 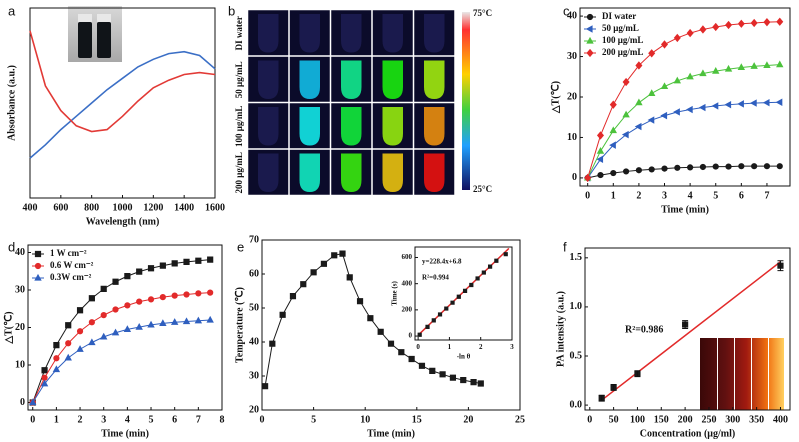 I want to click on x-tick-label: 350, so click(x=756, y=419).